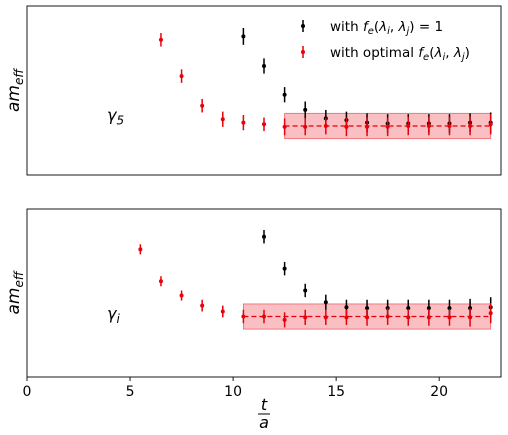 This screenshot has width=508, height=435. Describe the element at coordinates (336, 392) in the screenshot. I see `x-tick-label: 15` at that location.